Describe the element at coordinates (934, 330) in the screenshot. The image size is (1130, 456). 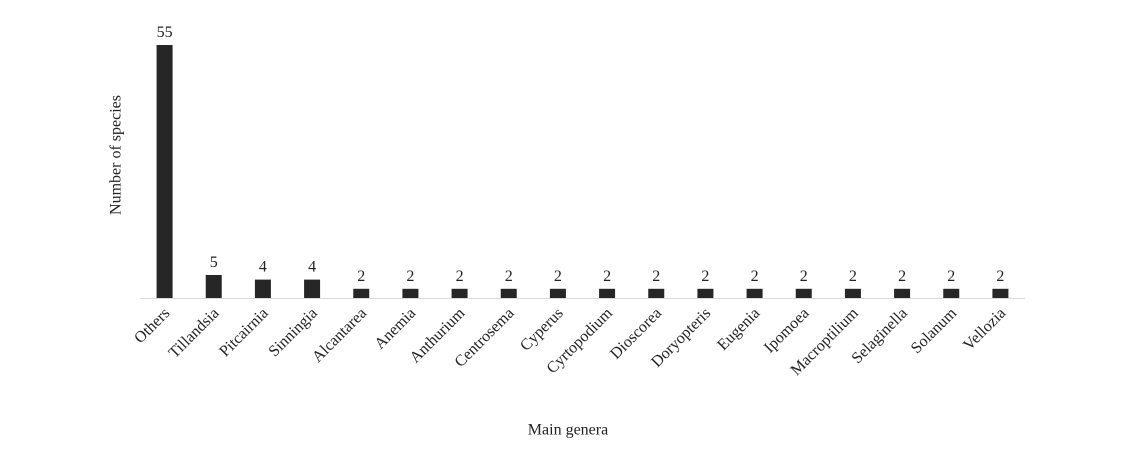
I see `x-tick-label: Solanum` at that location.